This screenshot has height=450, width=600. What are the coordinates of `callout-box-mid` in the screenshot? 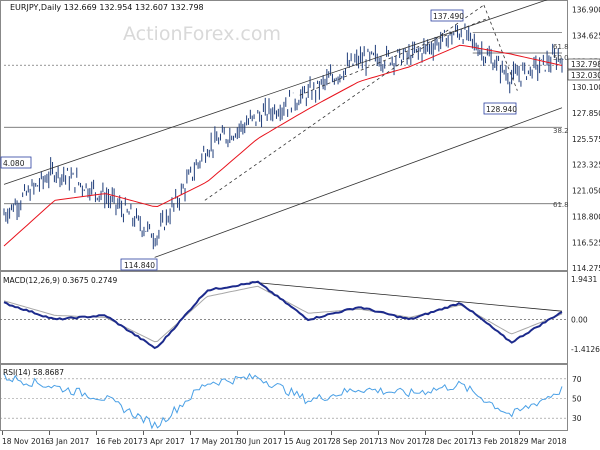 It's located at (500, 108).